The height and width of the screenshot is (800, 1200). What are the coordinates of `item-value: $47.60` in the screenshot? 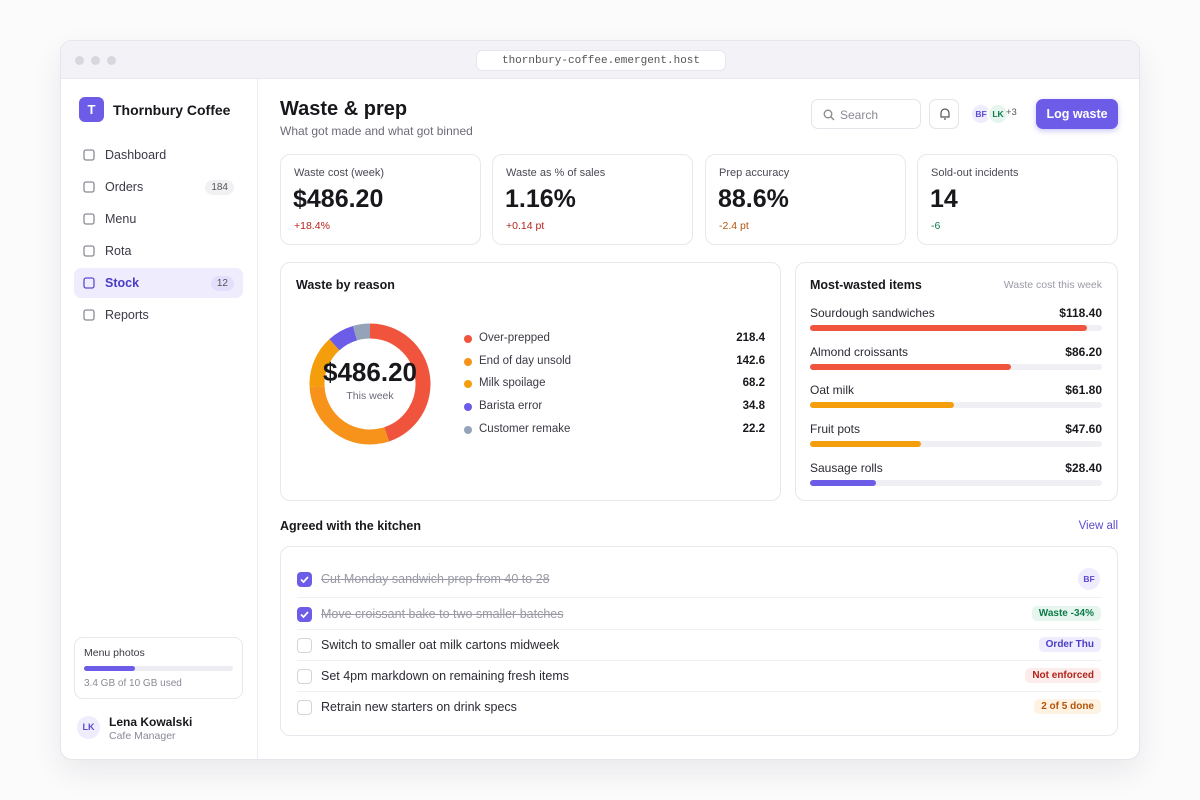 It's located at (1083, 429).